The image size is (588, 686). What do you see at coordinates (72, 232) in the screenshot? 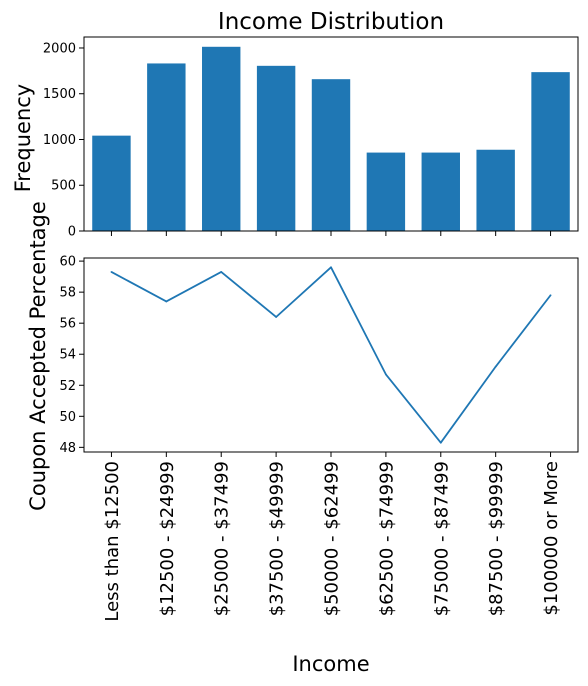
I see `bar-y-tick-label: 0` at bounding box center [72, 232].